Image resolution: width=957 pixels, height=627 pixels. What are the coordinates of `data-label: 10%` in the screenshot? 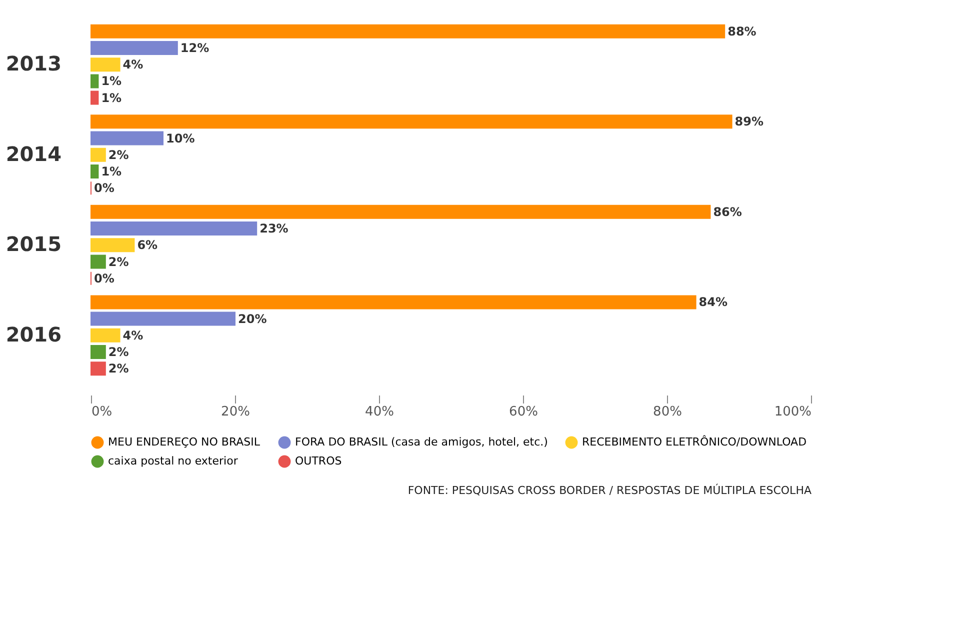 It's located at (180, 138).